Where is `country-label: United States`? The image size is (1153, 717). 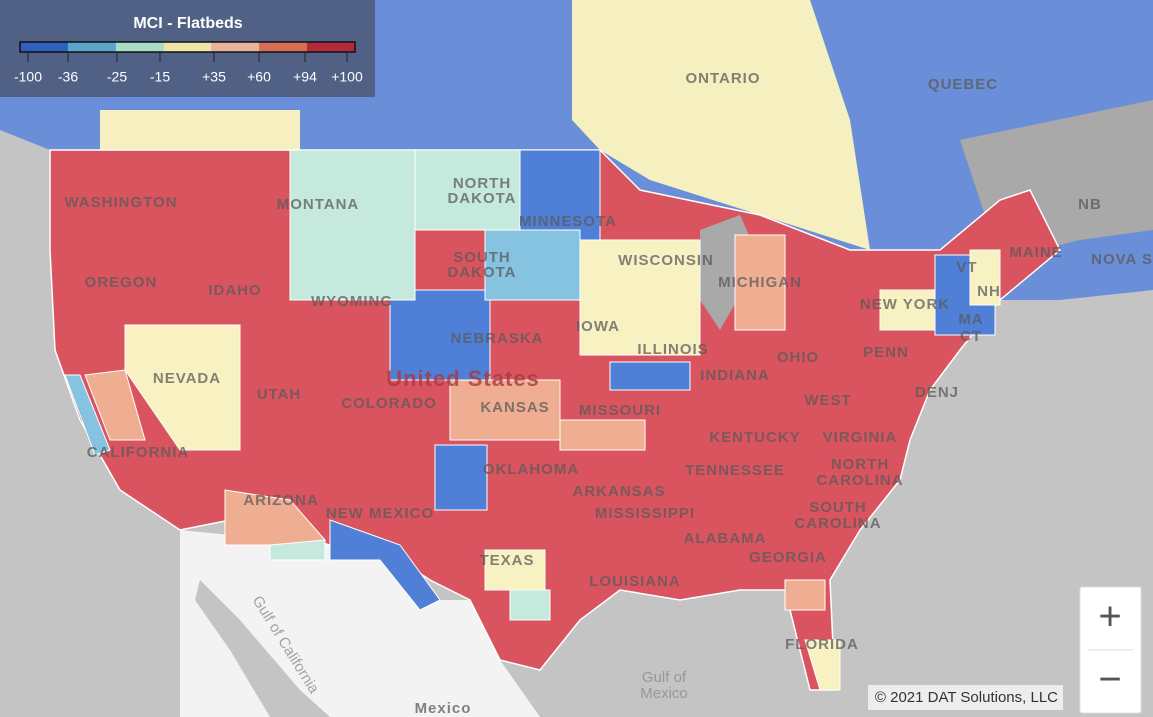 country-label: United States is located at coordinates (463, 378).